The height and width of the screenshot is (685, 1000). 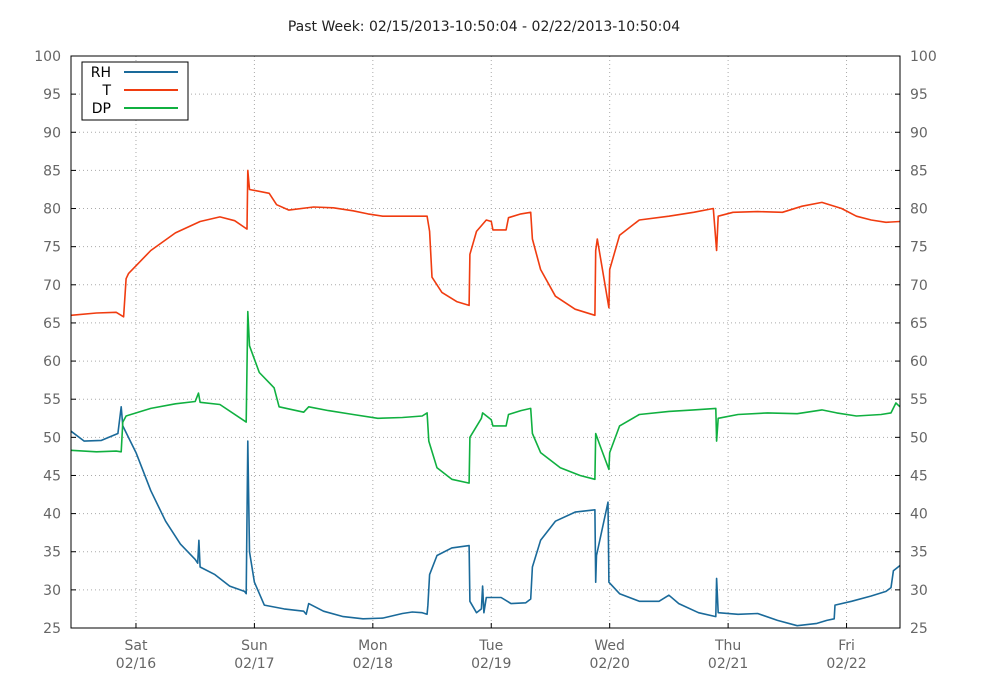 I want to click on x-tick-date-label: 02/20, so click(x=610, y=664).